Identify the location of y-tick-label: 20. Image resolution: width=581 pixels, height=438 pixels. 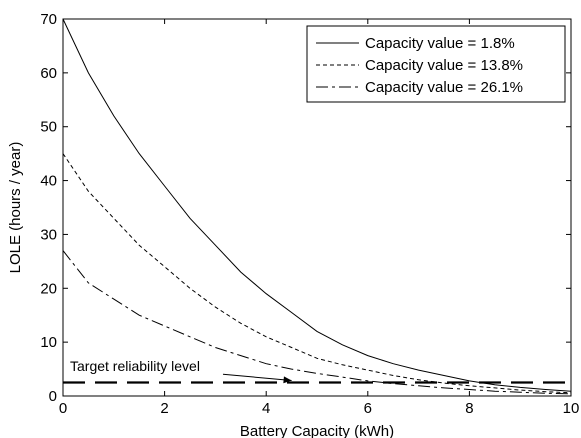
(48, 288).